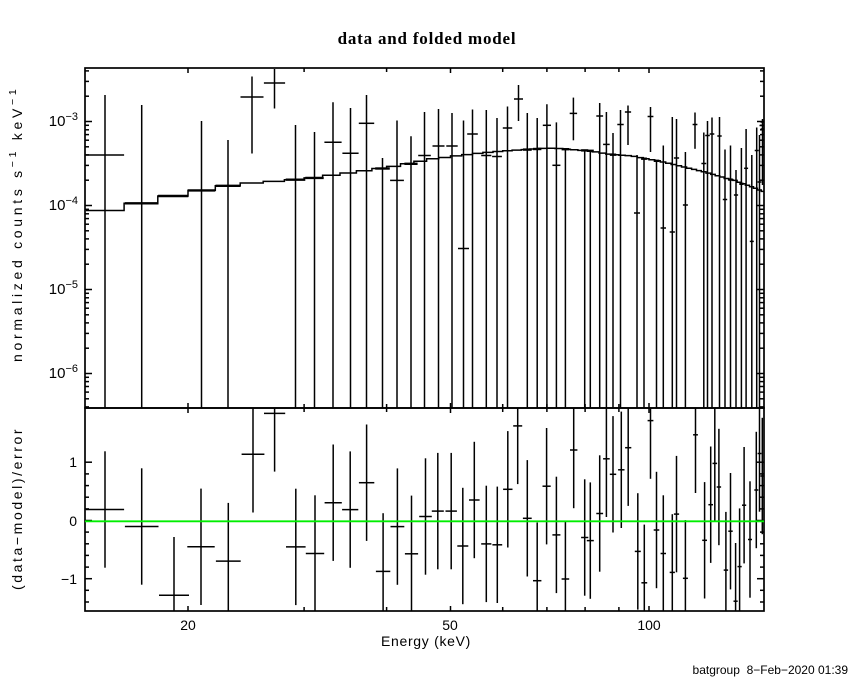 This screenshot has width=850, height=680. What do you see at coordinates (69, 579) in the screenshot?
I see `svg-text: −1` at bounding box center [69, 579].